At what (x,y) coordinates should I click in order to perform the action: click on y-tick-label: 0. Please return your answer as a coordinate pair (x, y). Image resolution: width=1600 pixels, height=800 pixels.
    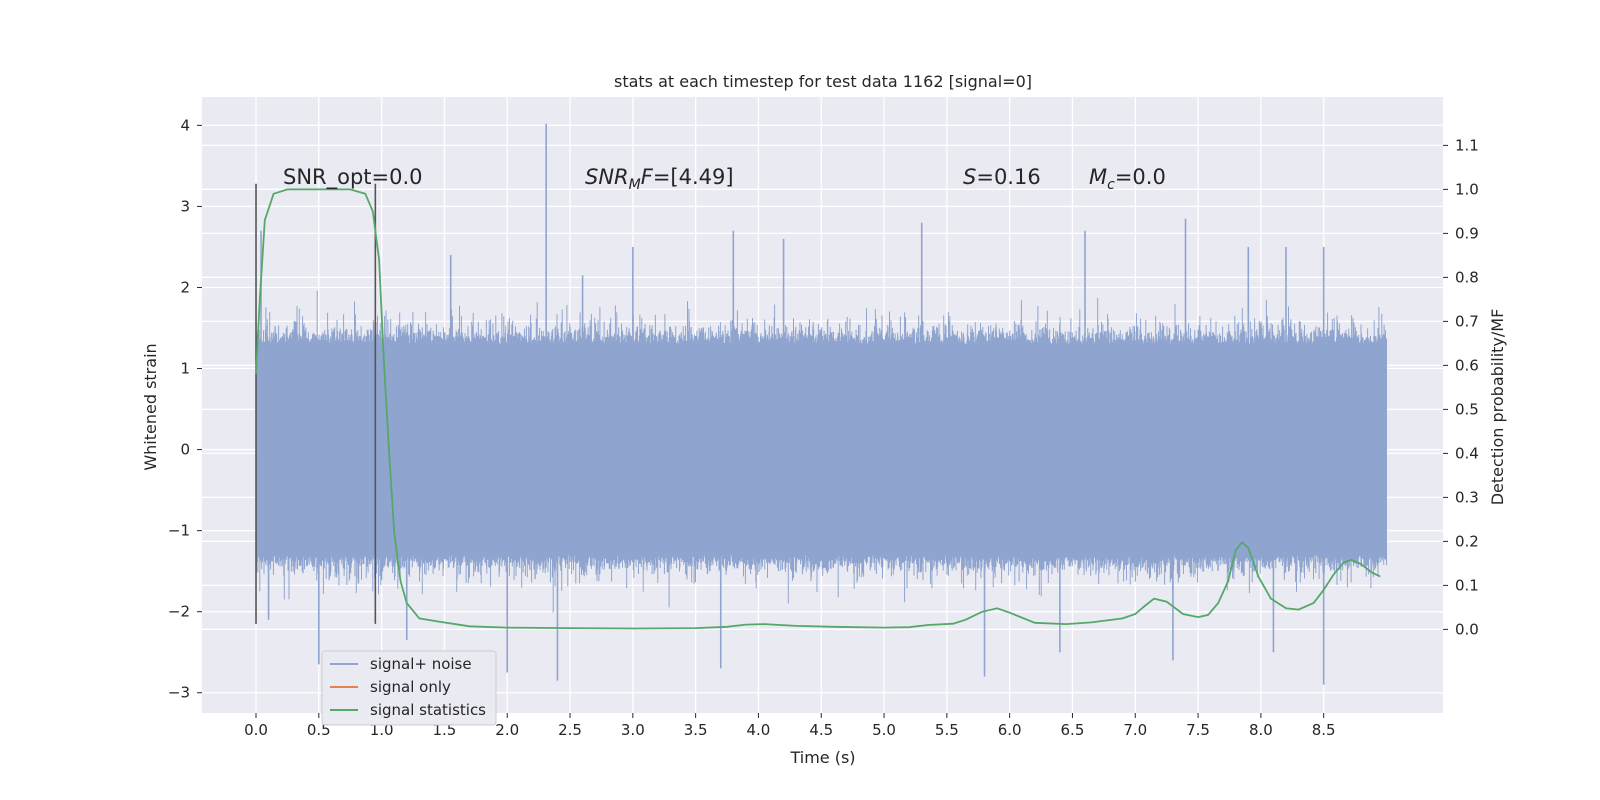
    Looking at the image, I should click on (185, 450).